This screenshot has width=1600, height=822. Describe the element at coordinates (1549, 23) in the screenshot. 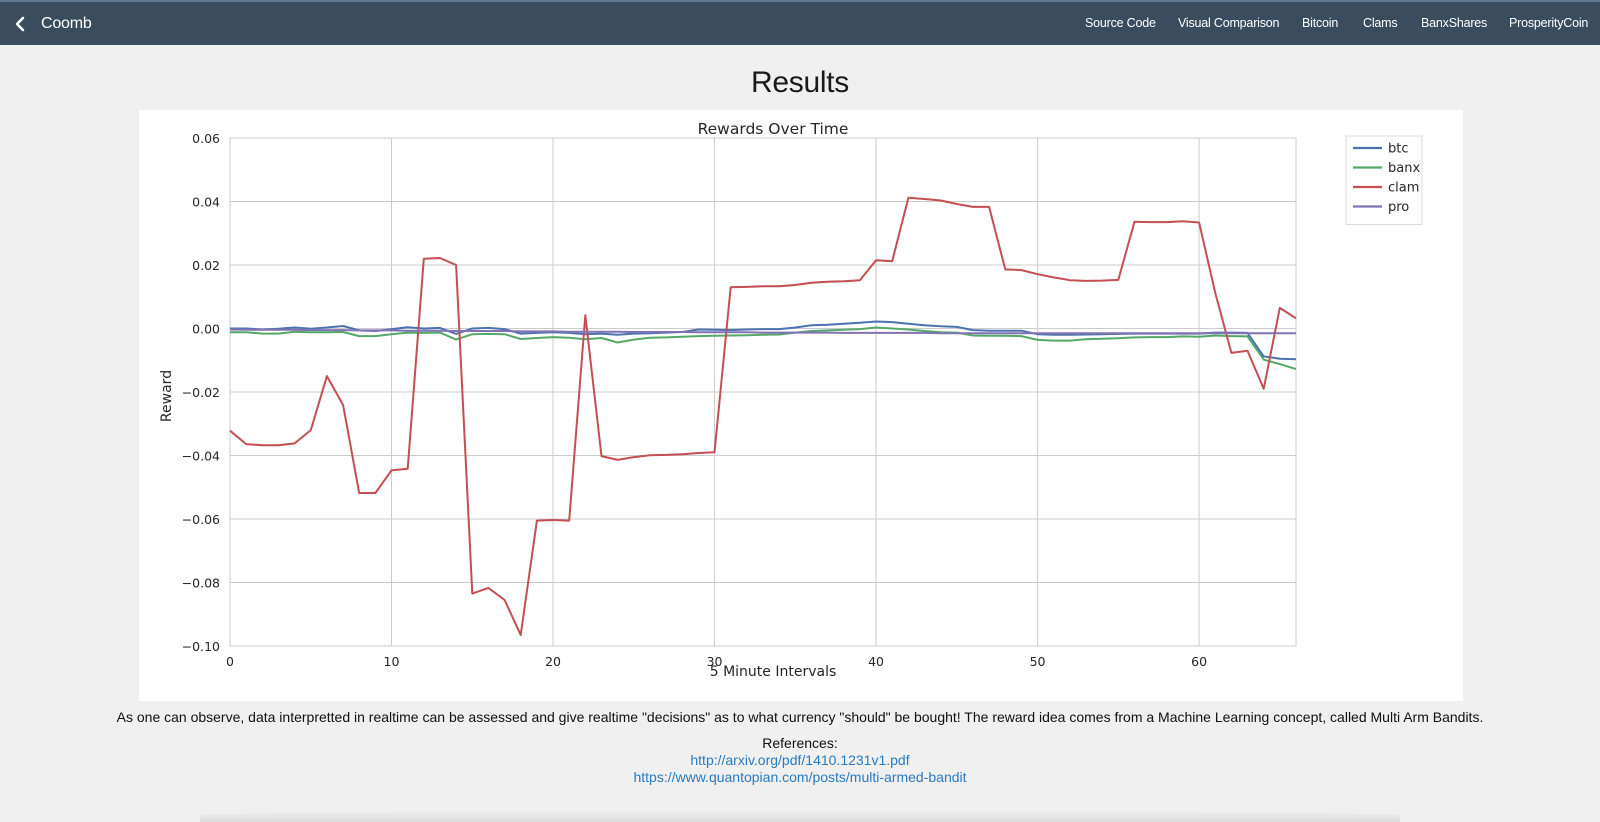

I see `nav-link-prosperitycoin: ProsperityCoin` at that location.